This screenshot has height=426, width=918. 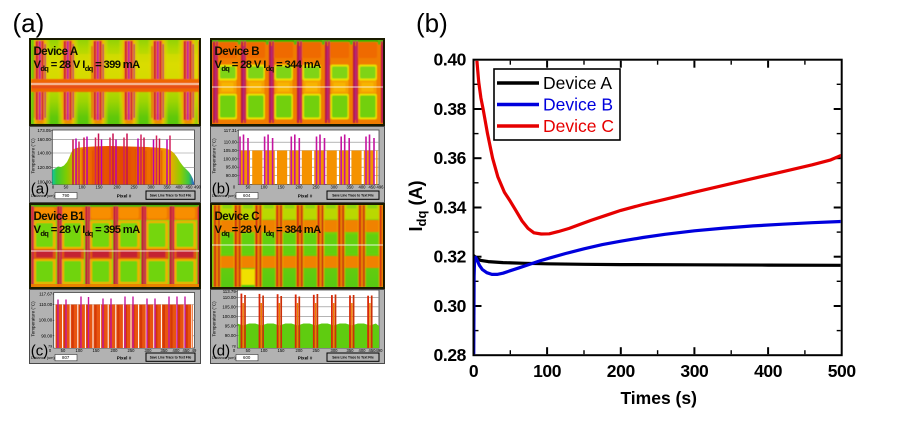 What do you see at coordinates (417, 206) in the screenshot?
I see `svg-text: Idq (A)` at bounding box center [417, 206].